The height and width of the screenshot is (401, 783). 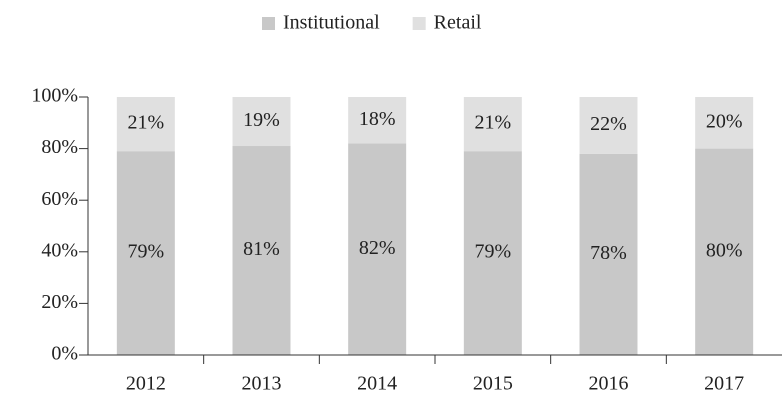 What do you see at coordinates (59, 302) in the screenshot?
I see `y-tick-label: 20%` at bounding box center [59, 302].